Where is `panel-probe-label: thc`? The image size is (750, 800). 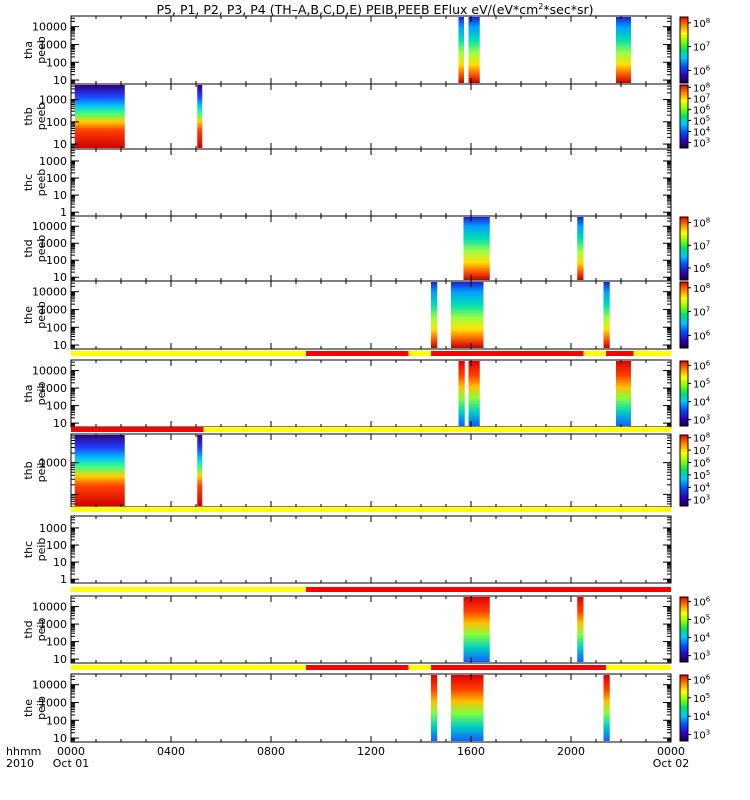 panel-probe-label: thc is located at coordinates (28, 182).